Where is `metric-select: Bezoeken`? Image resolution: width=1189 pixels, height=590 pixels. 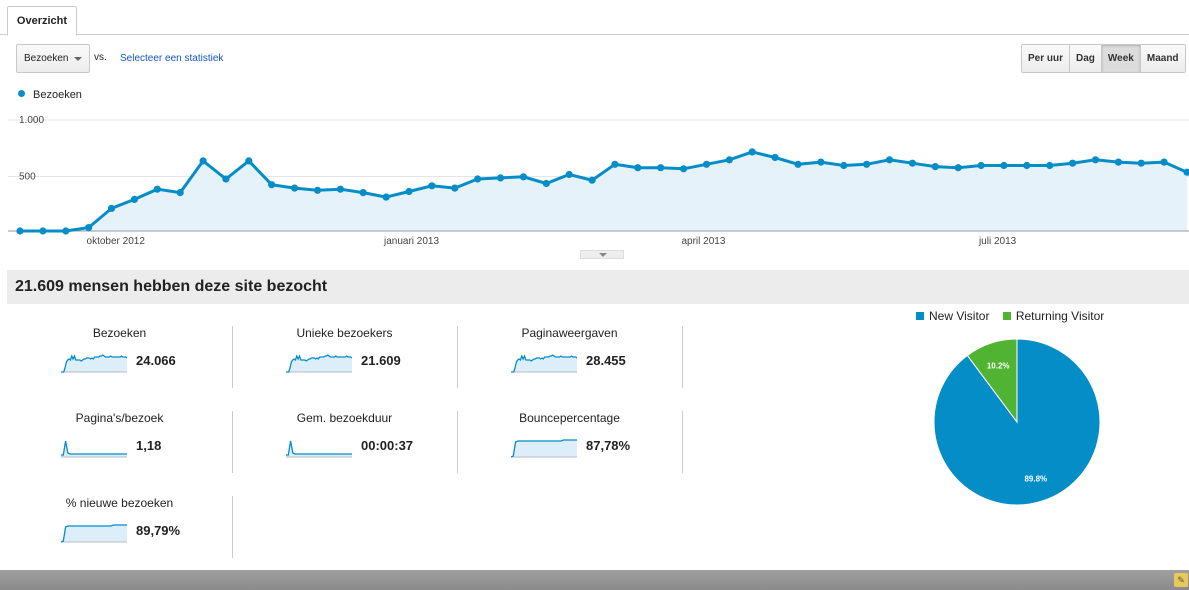
metric-select: Bezoeken is located at coordinates (53, 58).